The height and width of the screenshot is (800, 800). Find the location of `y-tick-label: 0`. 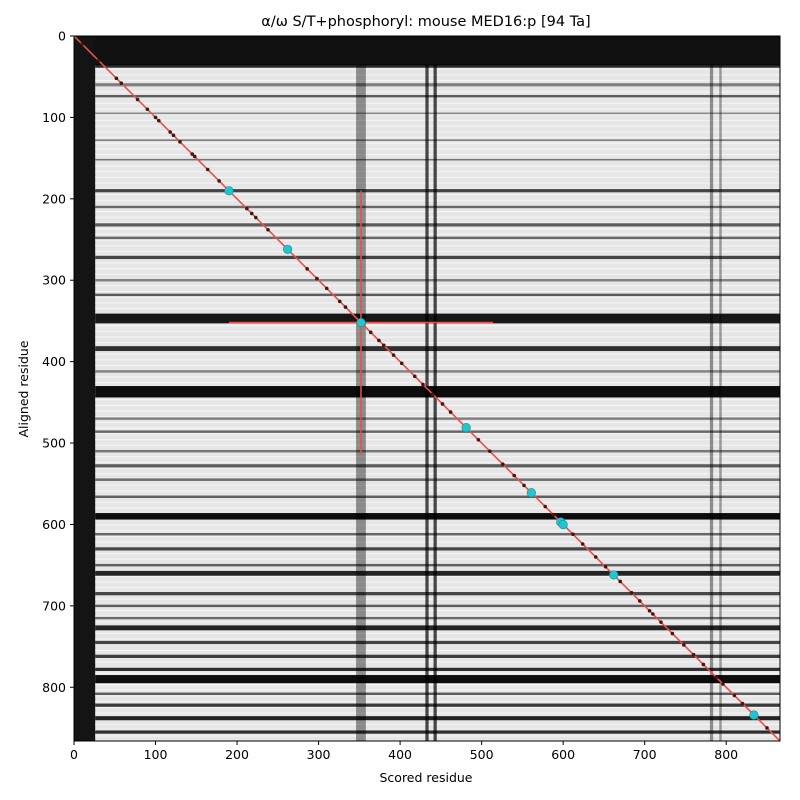

y-tick-label: 0 is located at coordinates (62, 36).